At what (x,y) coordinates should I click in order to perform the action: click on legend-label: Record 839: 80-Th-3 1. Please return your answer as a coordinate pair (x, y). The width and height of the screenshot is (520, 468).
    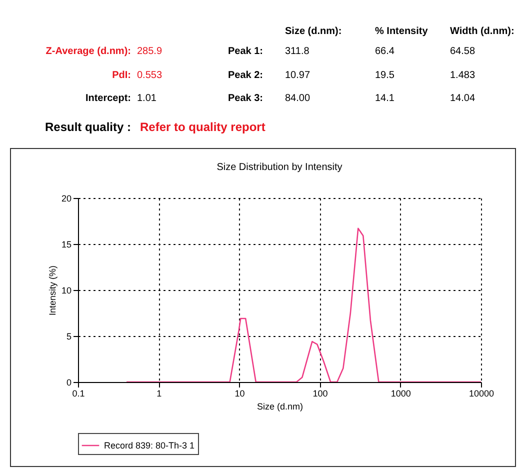
    Looking at the image, I should click on (149, 445).